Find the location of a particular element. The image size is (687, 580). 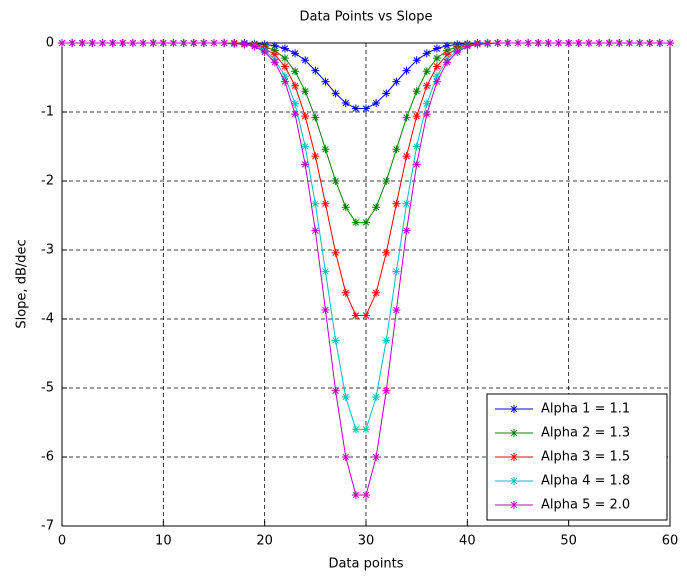

legend-label: Alpha 3 = 1.5 is located at coordinates (585, 457).